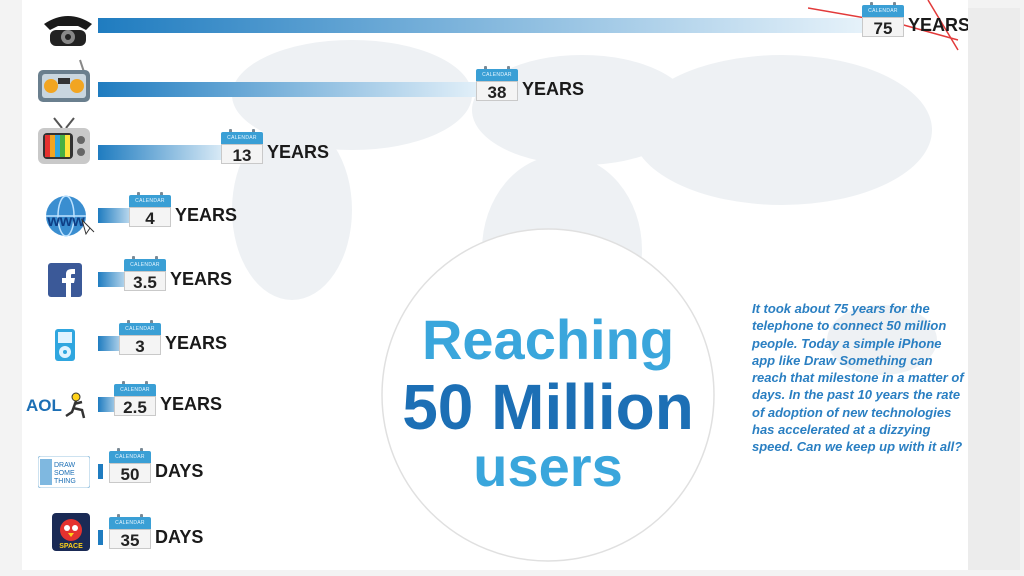  I want to click on calendar-icon: CALENDAR 75, so click(883, 20).